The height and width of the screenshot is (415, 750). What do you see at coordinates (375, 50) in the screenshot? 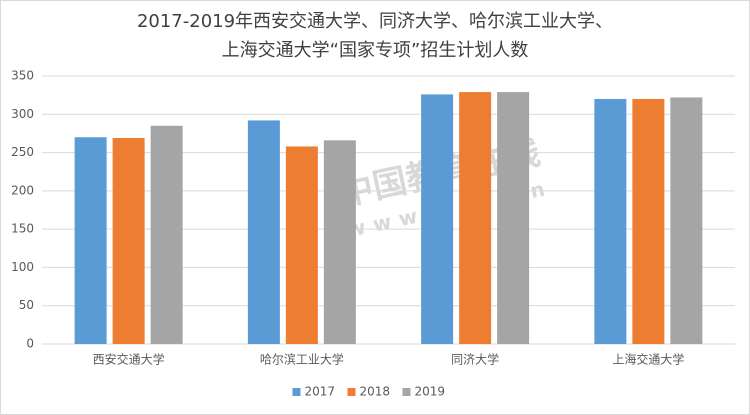
I see `chart-title: 上海交通大学“国家专项”招生计划人数` at bounding box center [375, 50].